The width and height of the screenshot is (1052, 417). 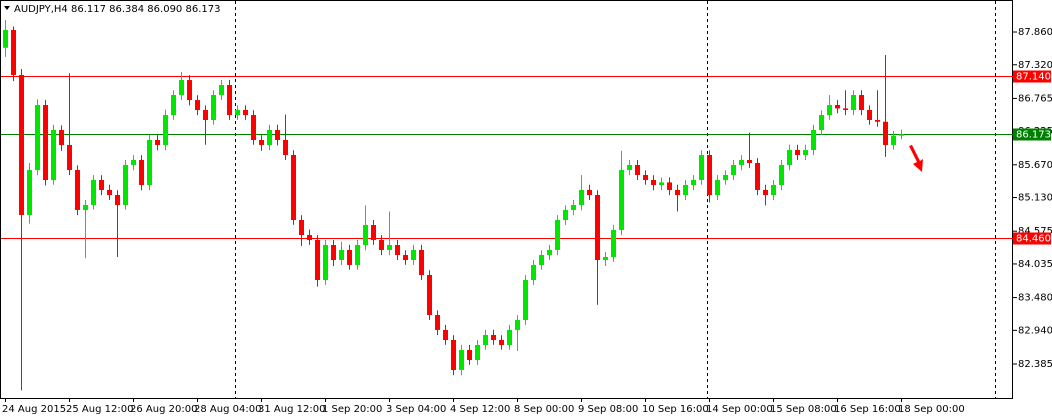 I want to click on x-tick-label: 31 Aug 12:00, so click(x=291, y=409).